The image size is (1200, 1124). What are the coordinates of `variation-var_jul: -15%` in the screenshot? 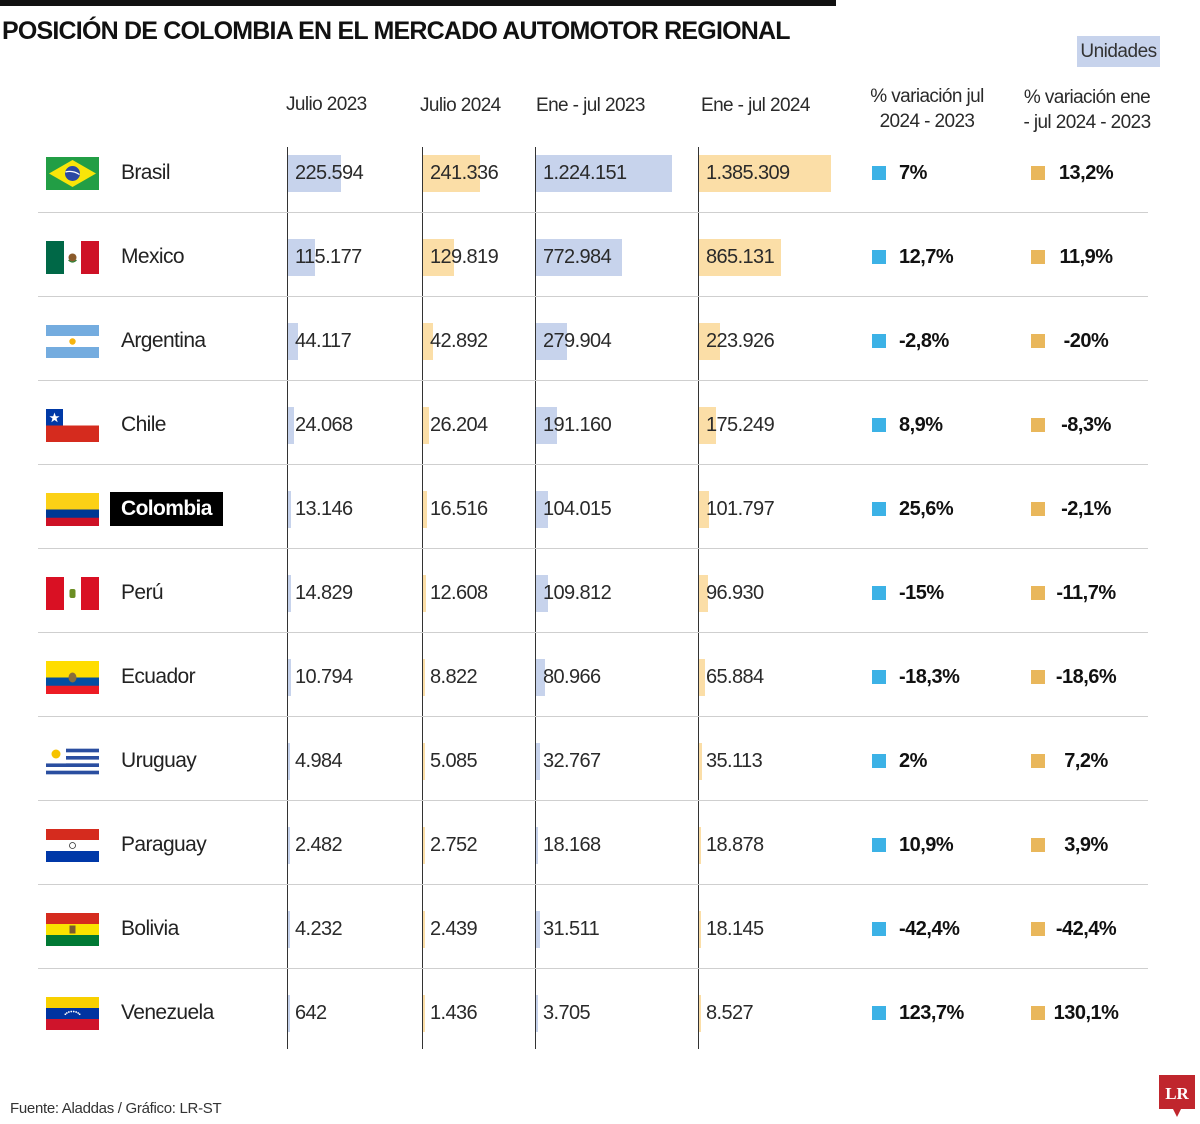 It's located at (921, 593).